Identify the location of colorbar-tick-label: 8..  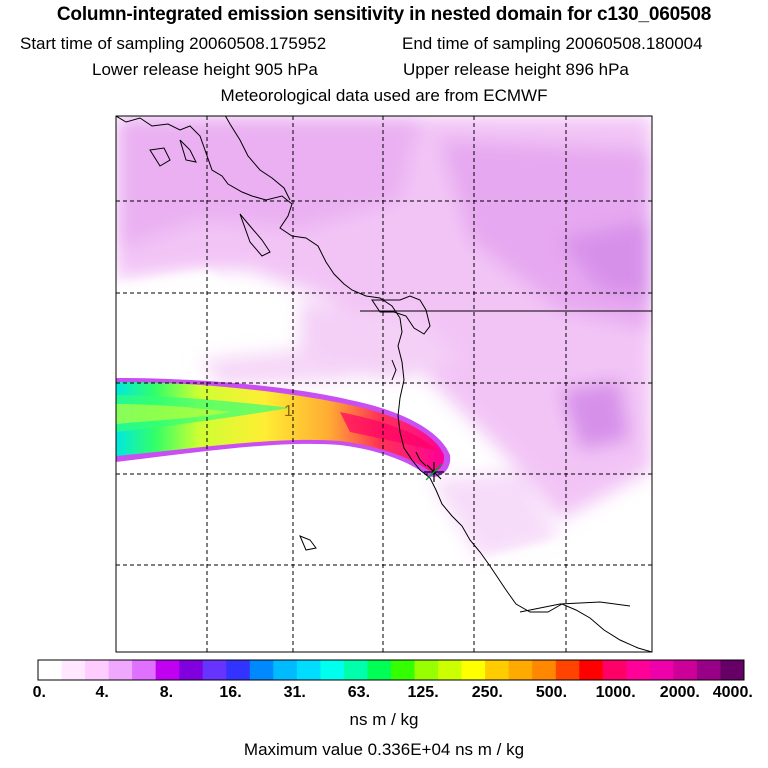
(166, 692).